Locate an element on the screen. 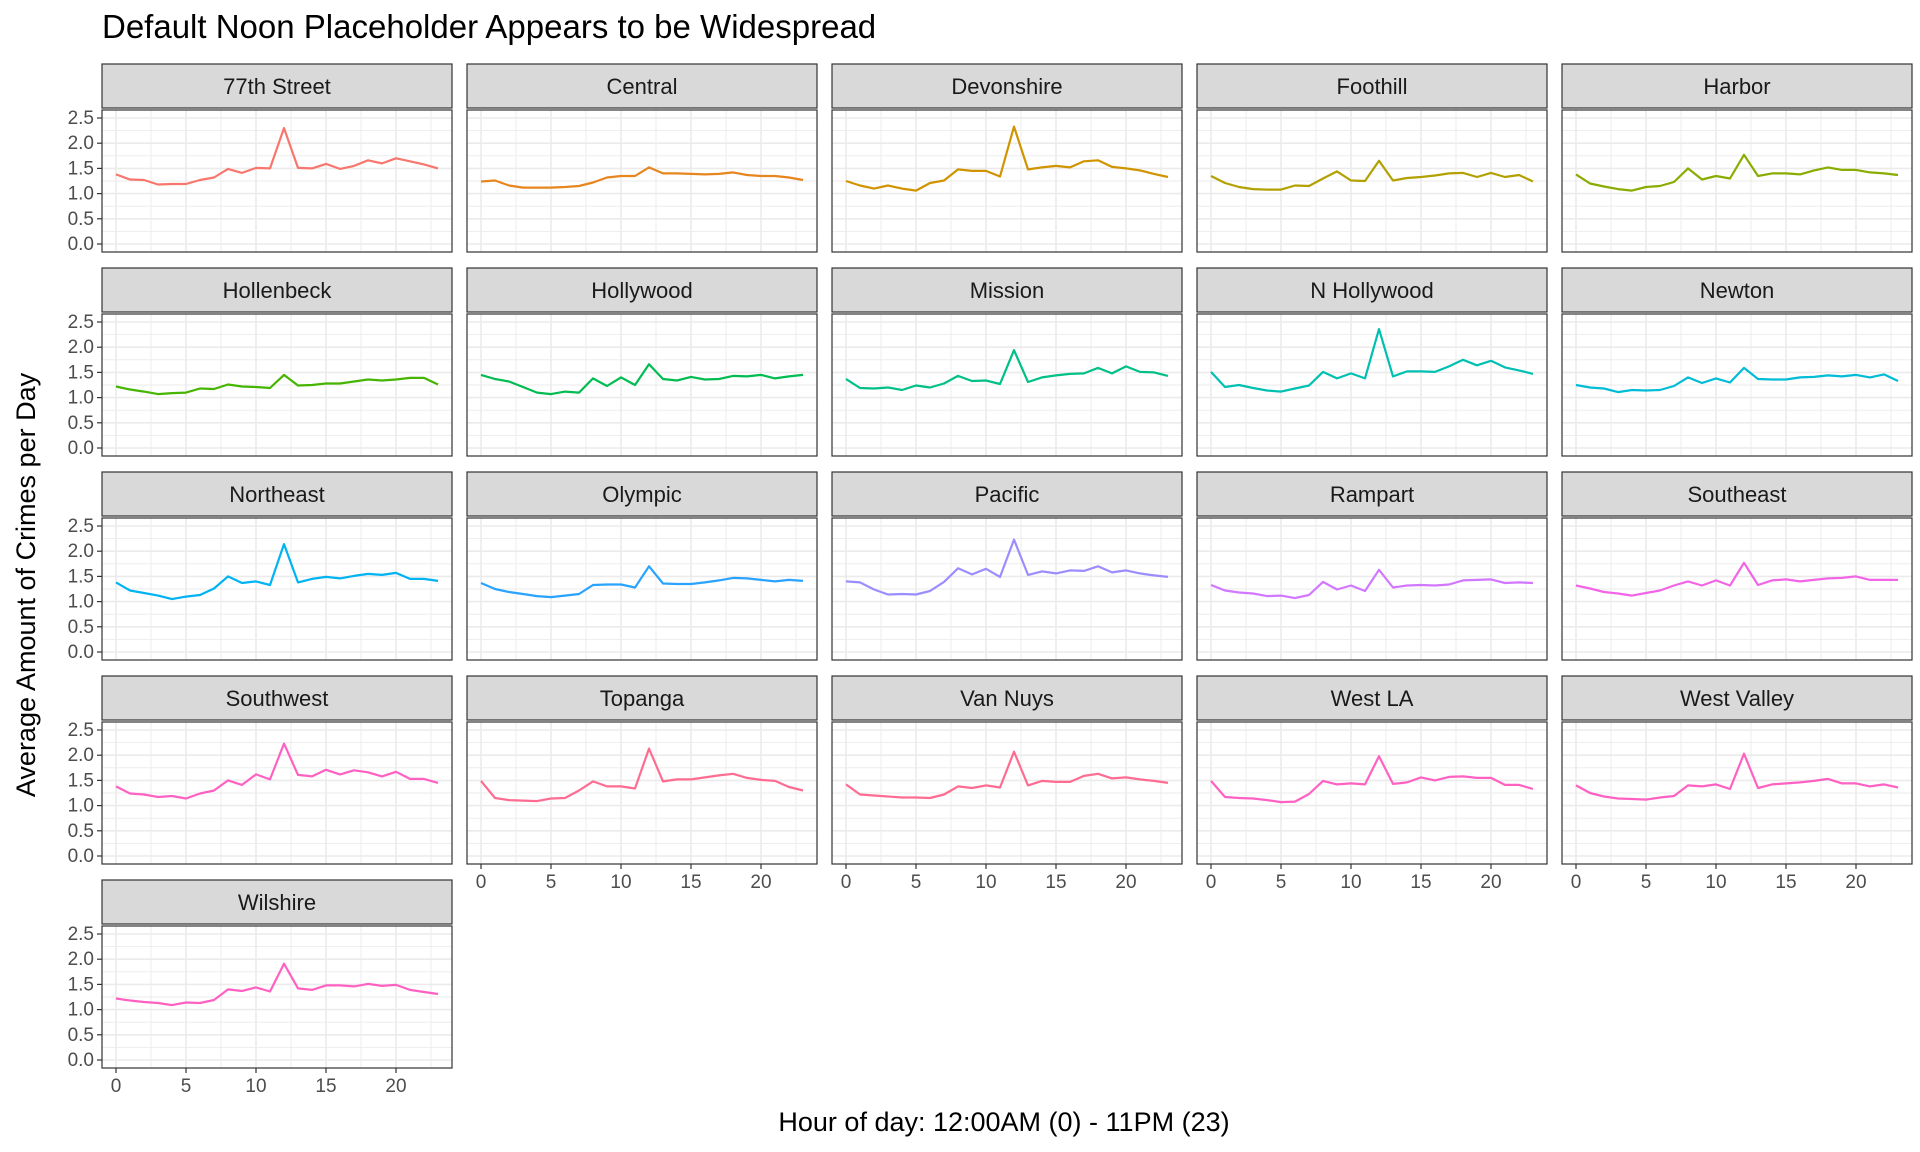 The width and height of the screenshot is (1920, 1152). facet-strip-label: Hollenbeck is located at coordinates (278, 290).